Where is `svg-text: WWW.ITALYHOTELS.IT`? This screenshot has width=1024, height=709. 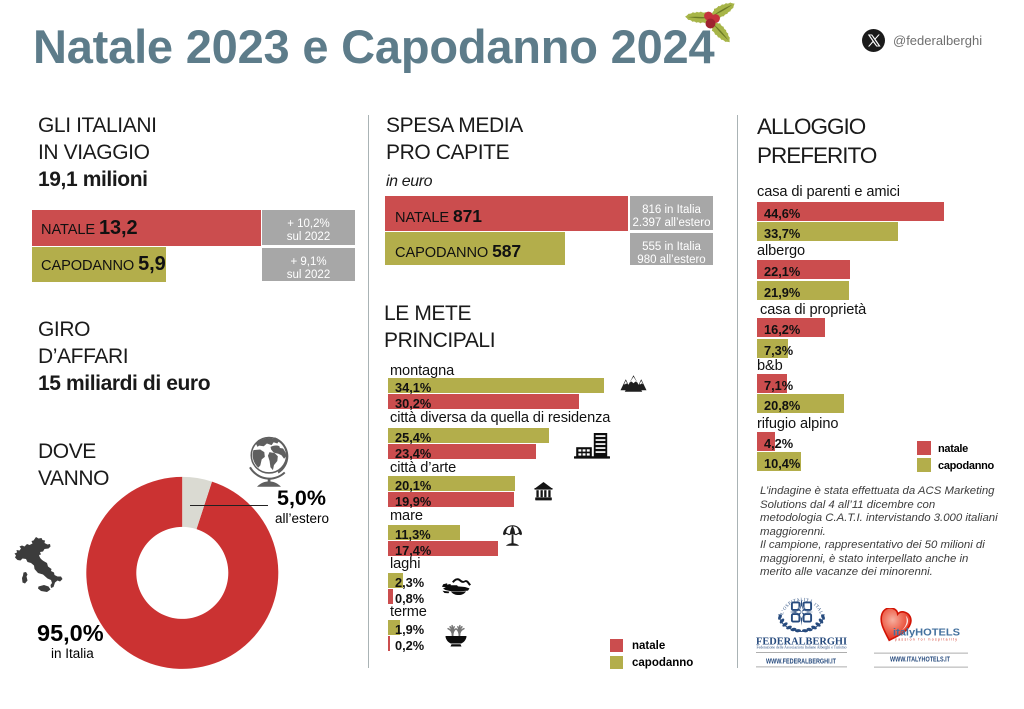 svg-text: WWW.ITALYHOTELS.IT is located at coordinates (920, 660).